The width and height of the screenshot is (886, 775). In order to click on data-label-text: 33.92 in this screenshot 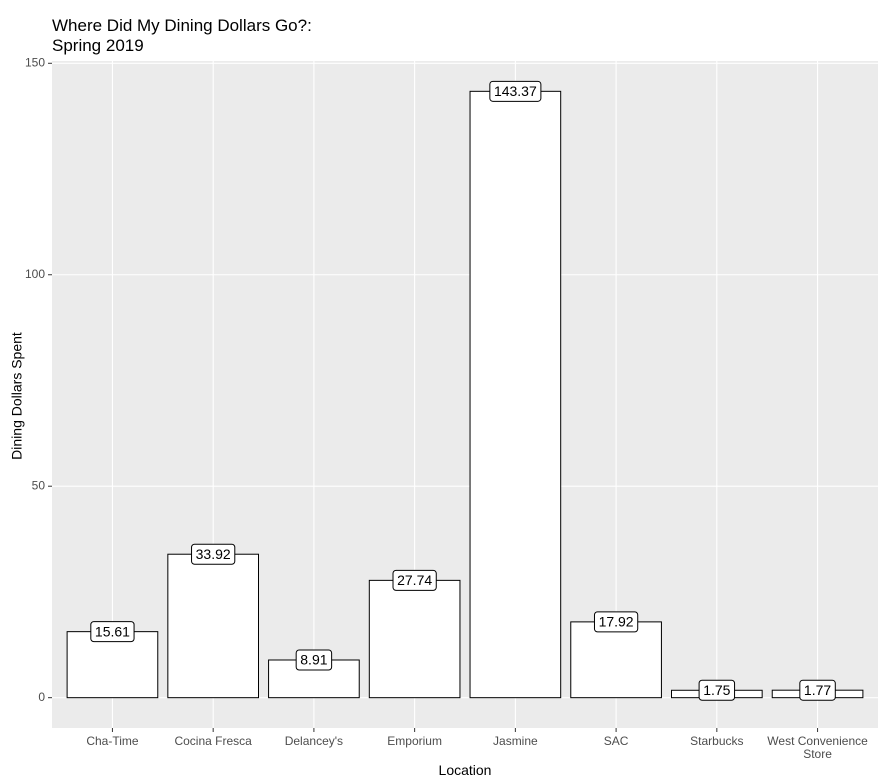, I will do `click(213, 554)`.